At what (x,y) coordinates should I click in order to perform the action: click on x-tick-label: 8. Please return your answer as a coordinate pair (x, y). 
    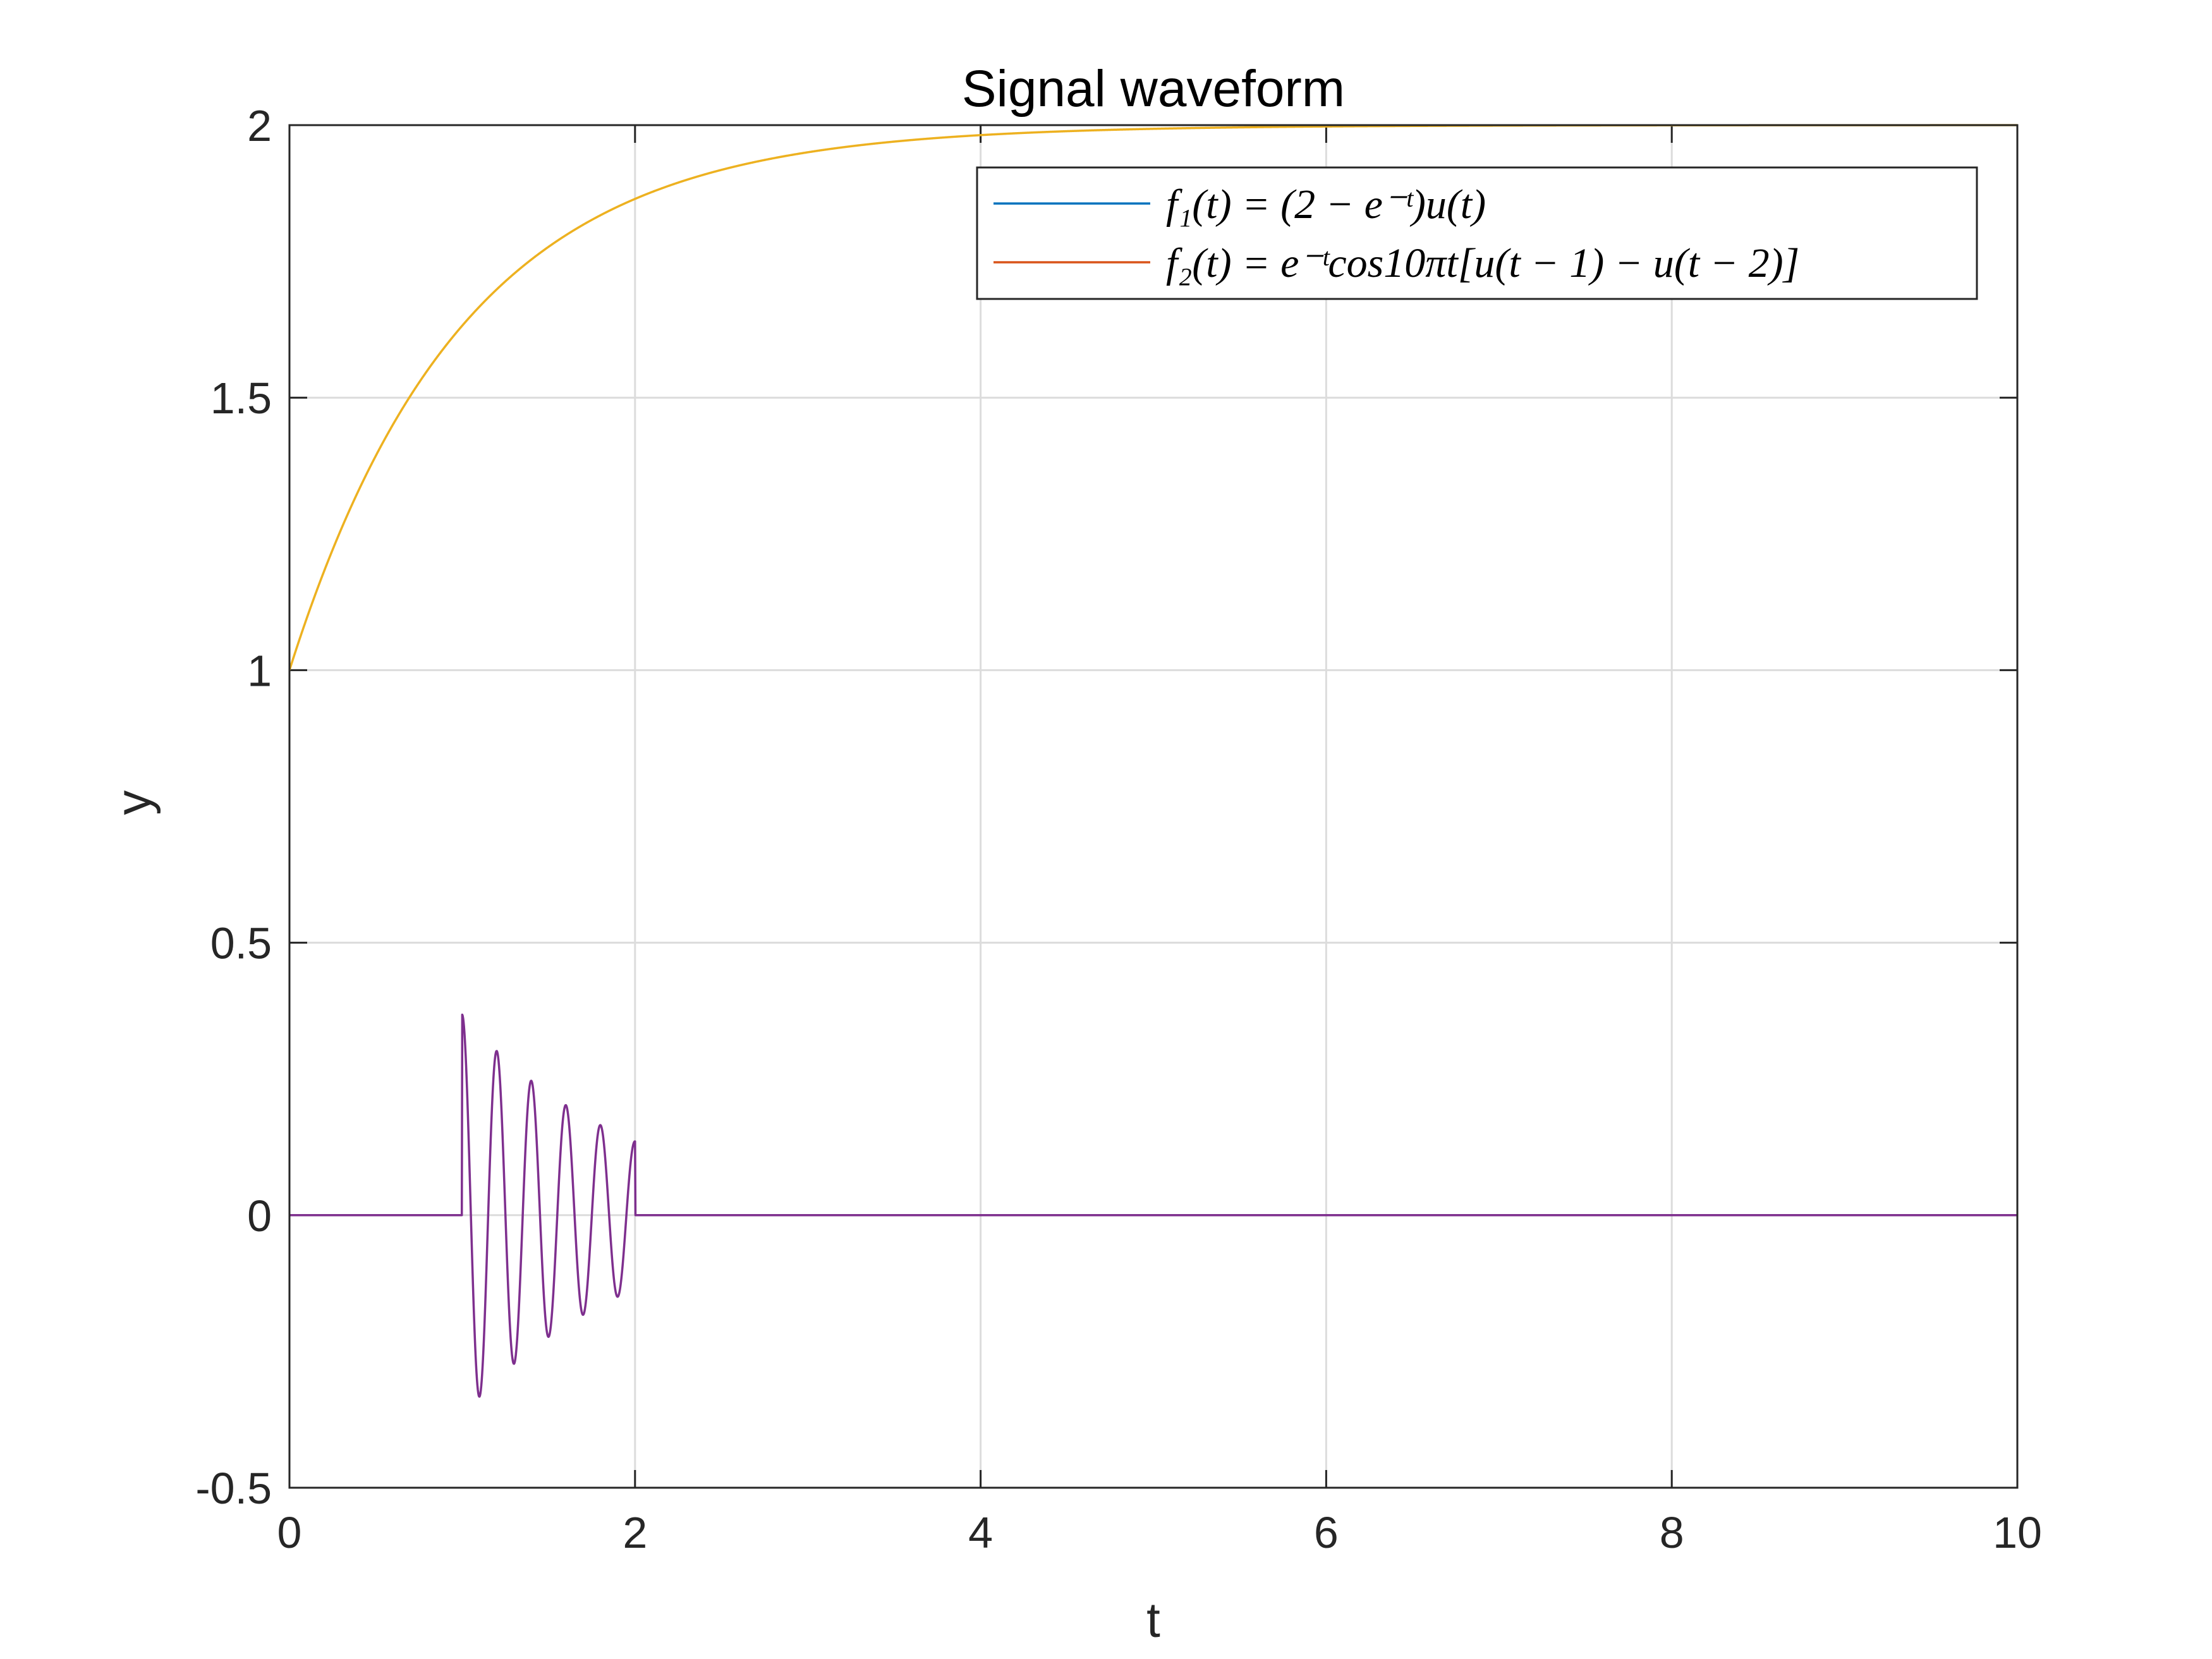
    Looking at the image, I should click on (1672, 1532).